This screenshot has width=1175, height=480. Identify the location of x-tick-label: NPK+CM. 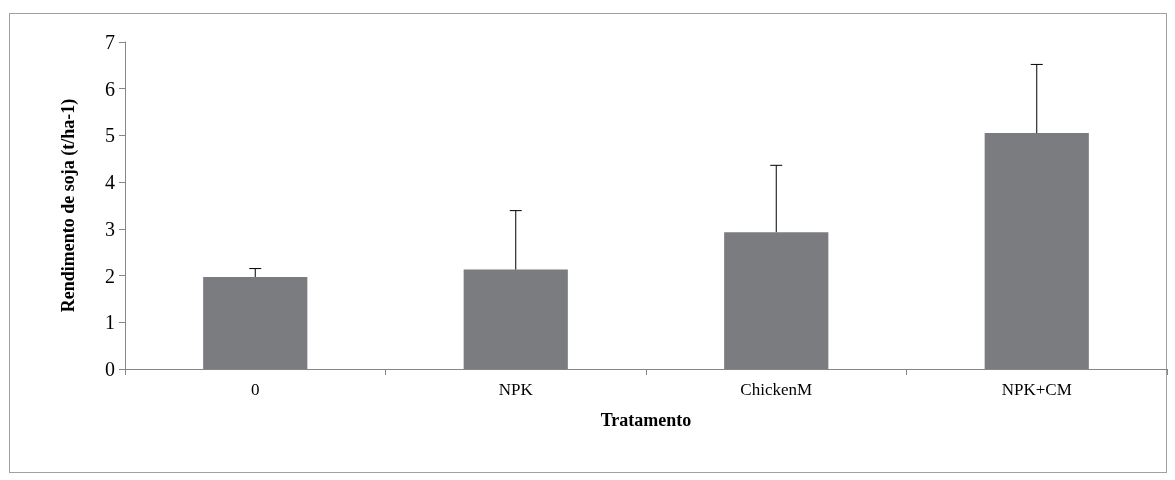
(1036, 389).